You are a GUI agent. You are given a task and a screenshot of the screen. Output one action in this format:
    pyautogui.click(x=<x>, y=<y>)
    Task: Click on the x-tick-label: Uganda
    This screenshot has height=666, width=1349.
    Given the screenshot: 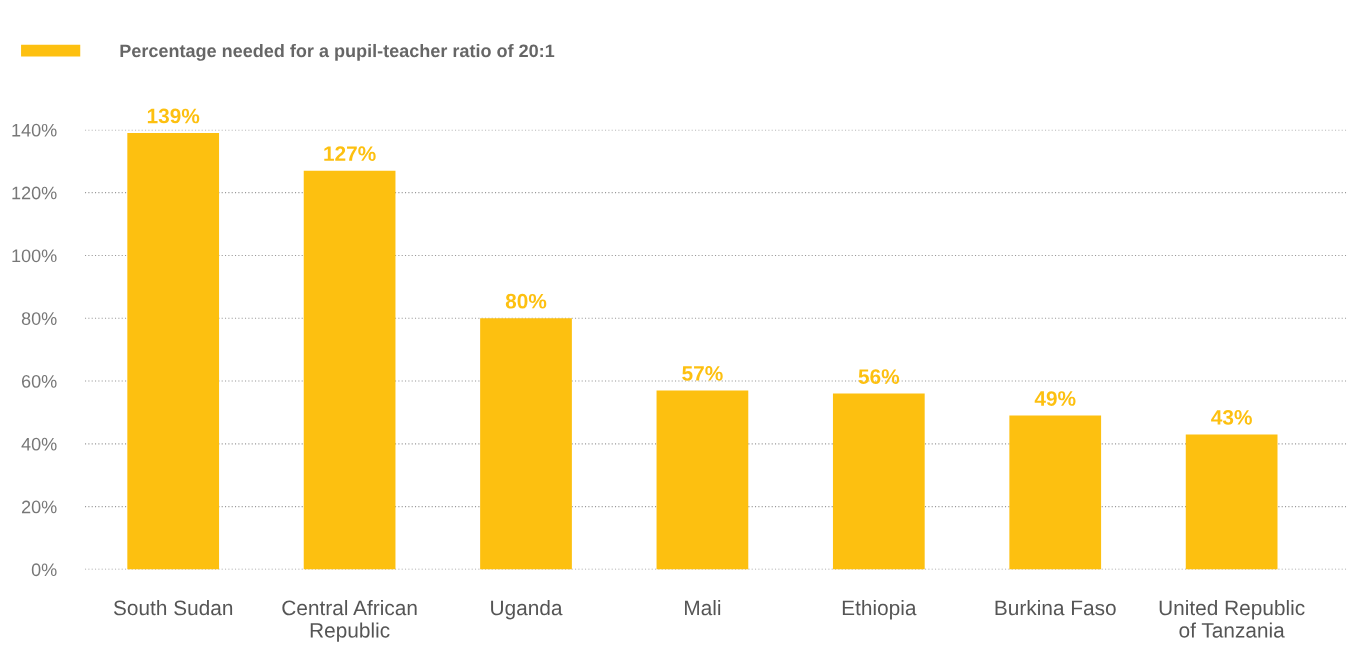 What is the action you would take?
    pyautogui.click(x=527, y=609)
    